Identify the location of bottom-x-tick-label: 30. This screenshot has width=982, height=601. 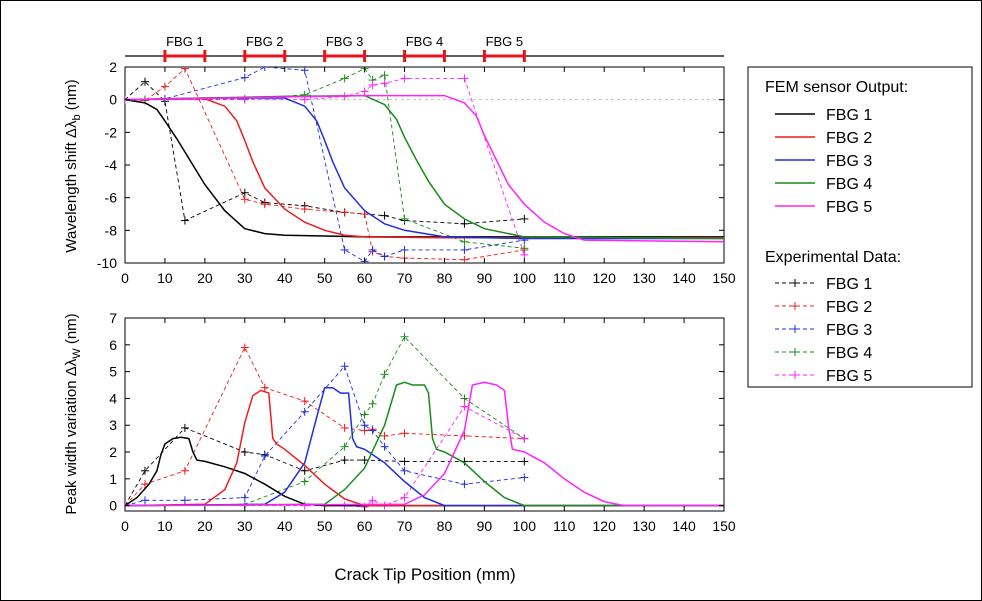
(245, 526).